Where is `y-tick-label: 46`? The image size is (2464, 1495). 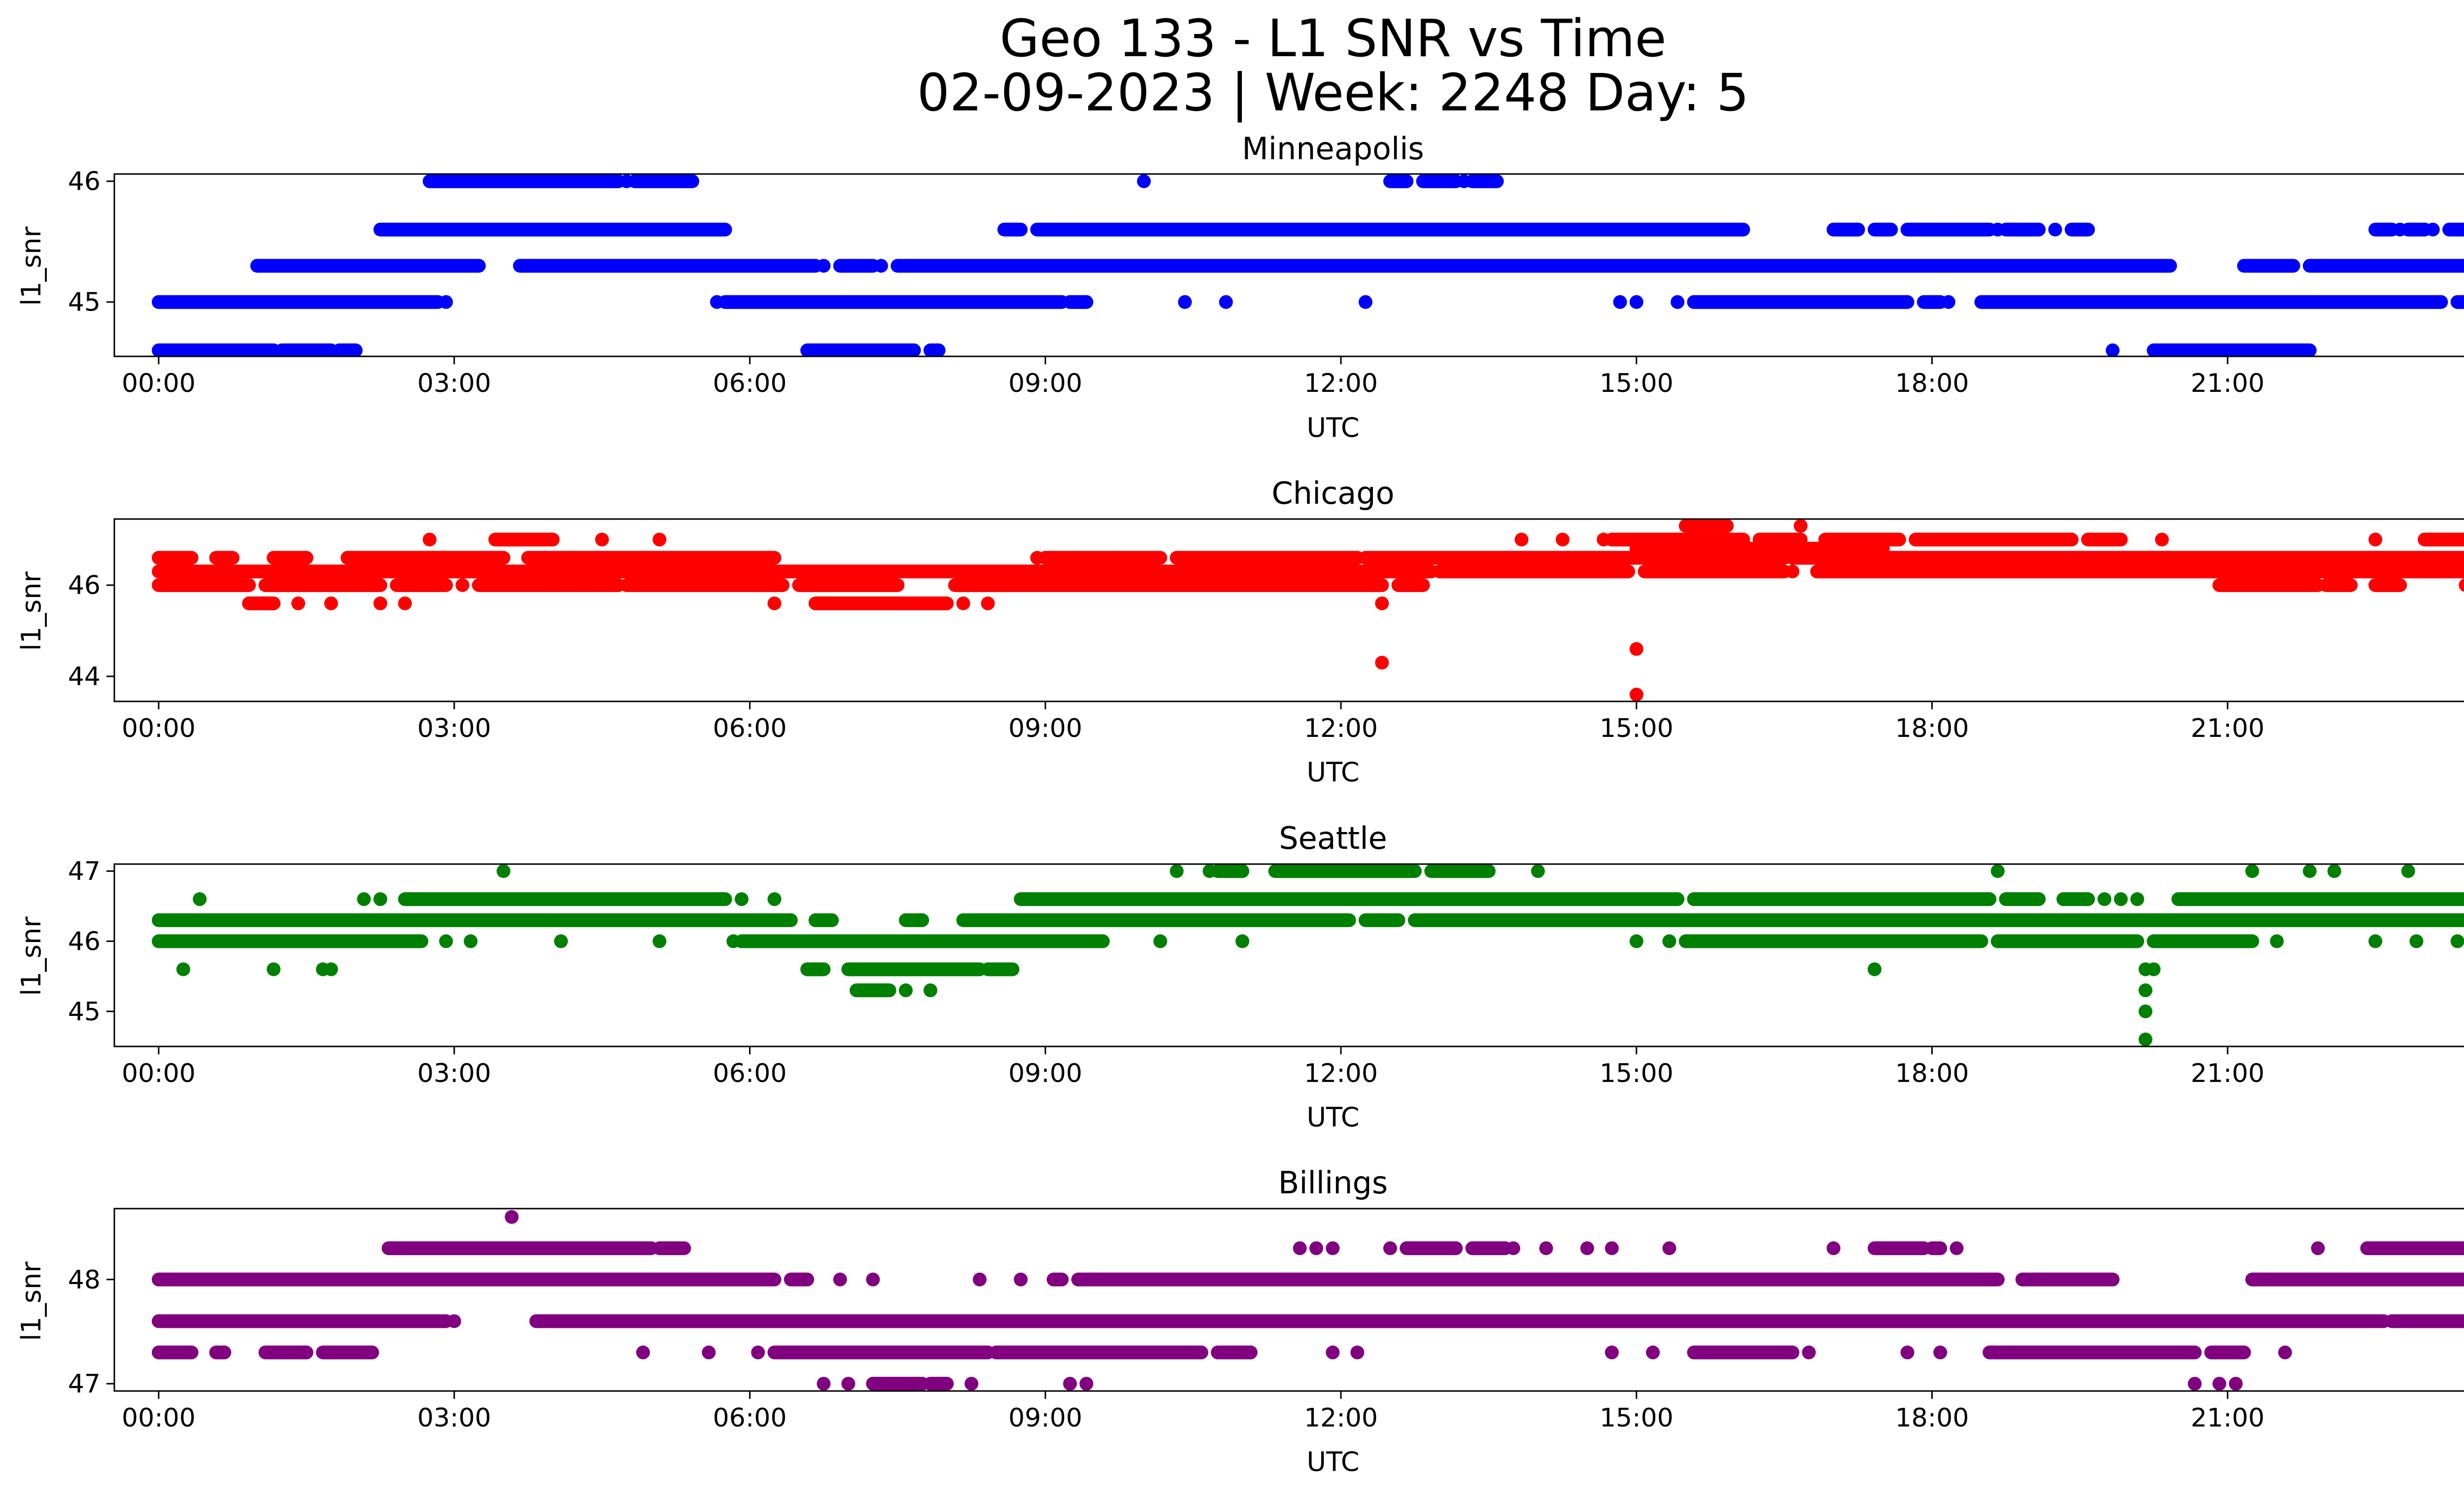 y-tick-label: 46 is located at coordinates (84, 182).